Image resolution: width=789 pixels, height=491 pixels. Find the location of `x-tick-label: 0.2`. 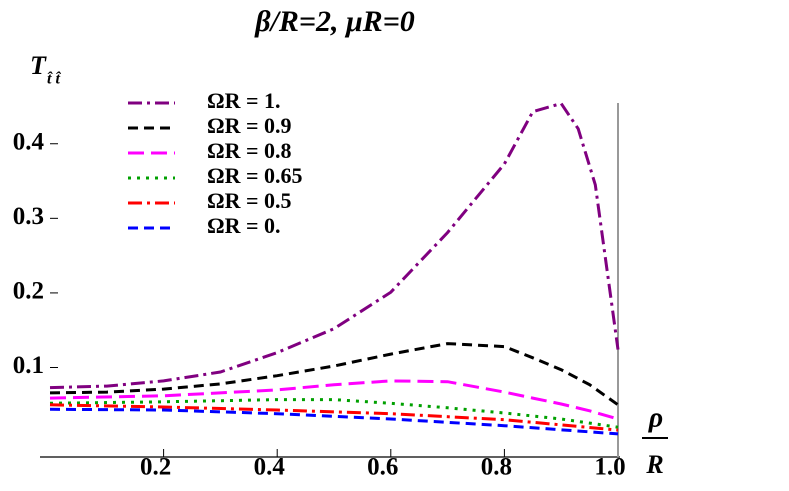

x-tick-label: 0.2 is located at coordinates (155, 467).